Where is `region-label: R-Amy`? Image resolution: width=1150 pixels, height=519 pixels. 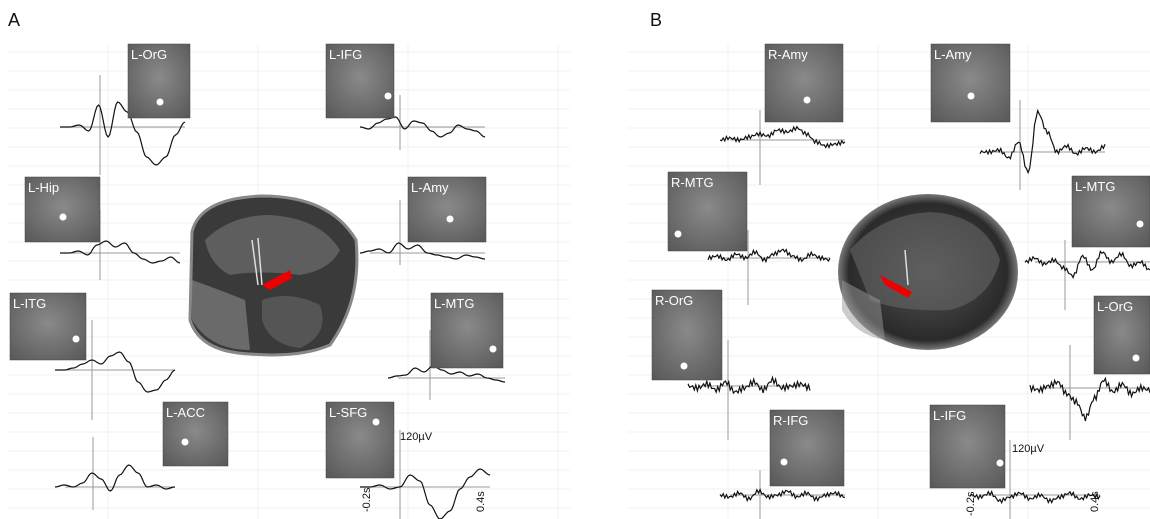 region-label: R-Amy is located at coordinates (788, 54).